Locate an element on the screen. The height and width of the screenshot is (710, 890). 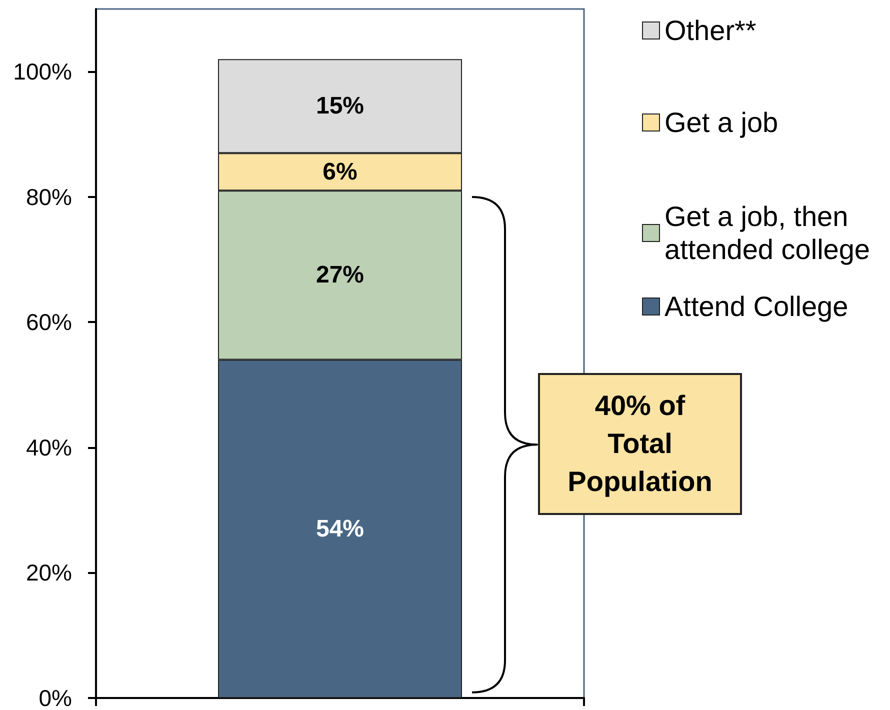
data-label: 15% is located at coordinates (340, 106).